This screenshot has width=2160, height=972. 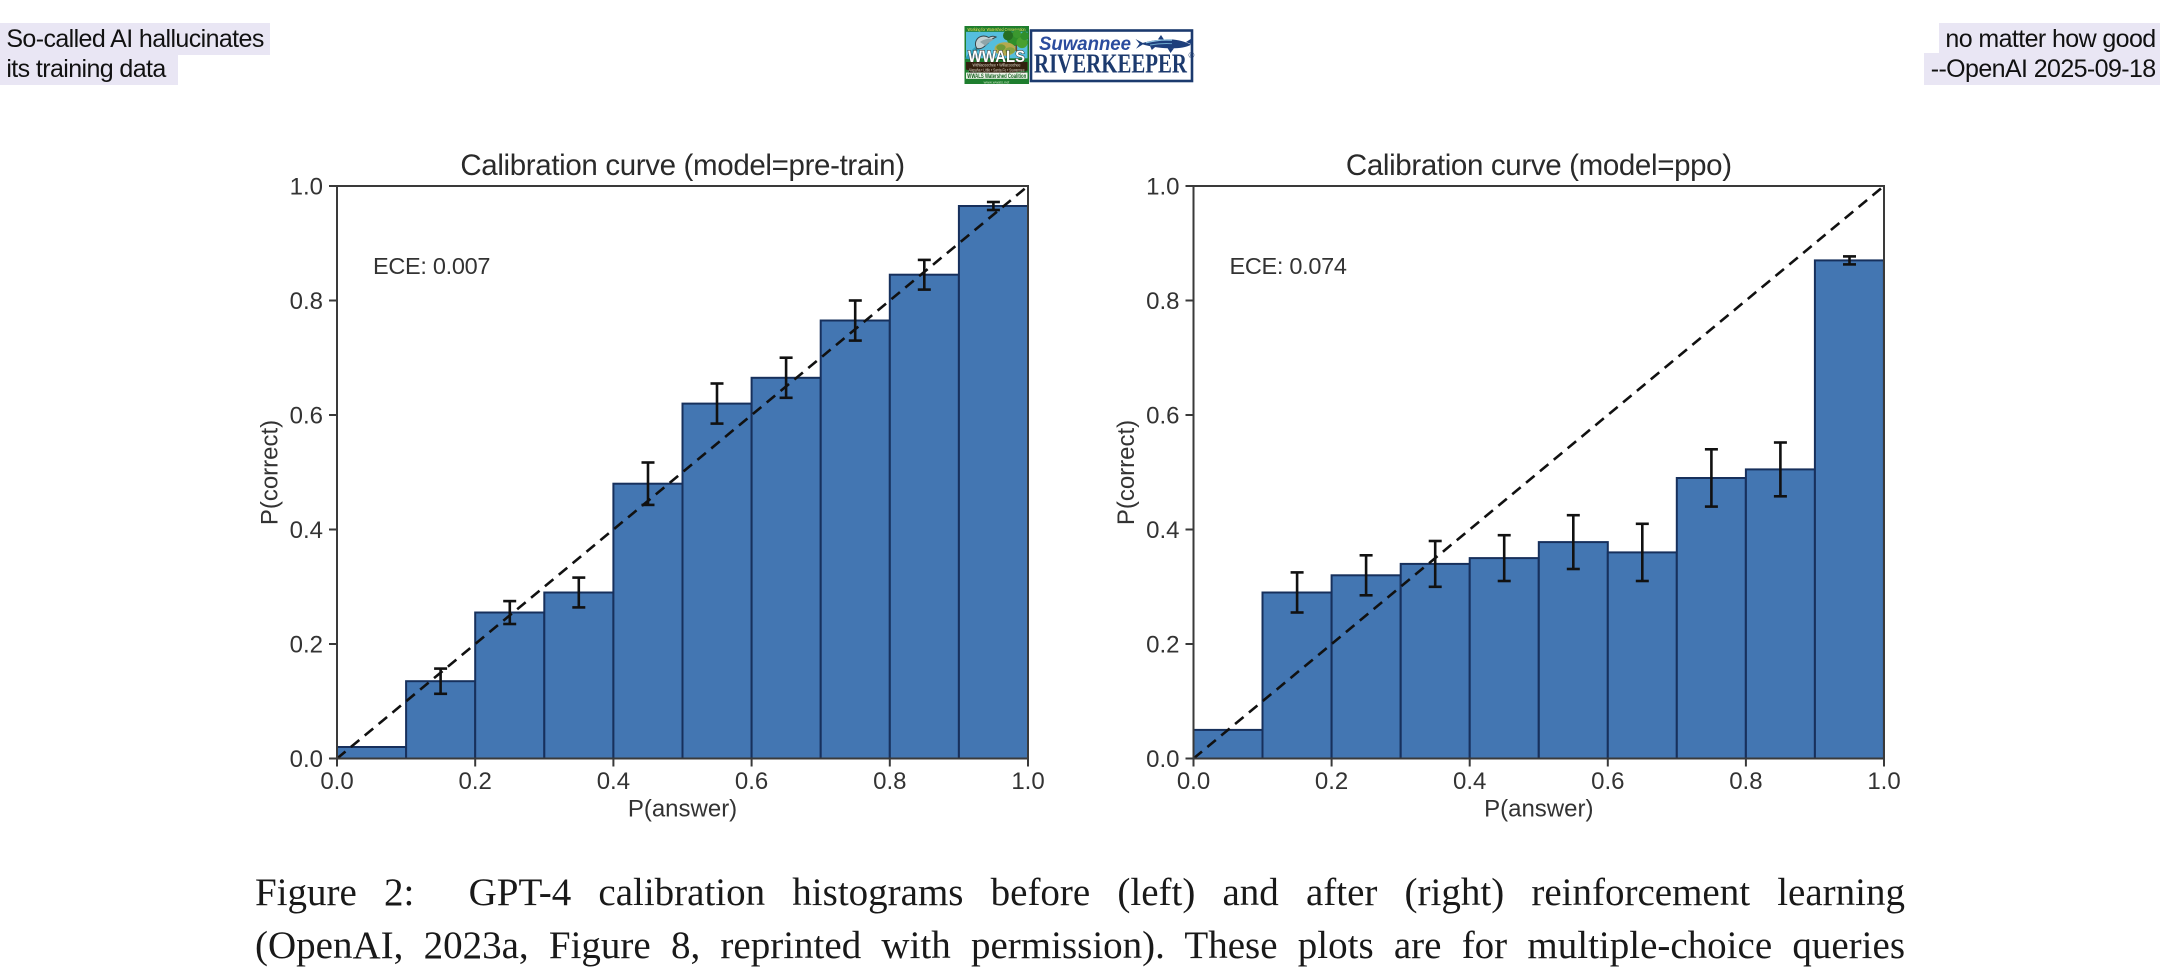 I want to click on svg-text: Calibration curve (model=ppo), so click(x=1539, y=165).